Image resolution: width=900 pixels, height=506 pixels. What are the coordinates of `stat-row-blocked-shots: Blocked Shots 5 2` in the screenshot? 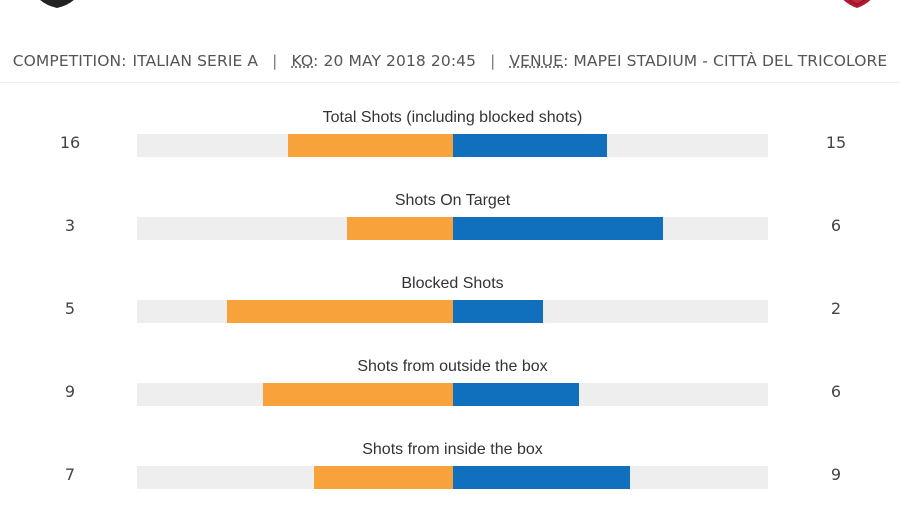 It's located at (450, 305).